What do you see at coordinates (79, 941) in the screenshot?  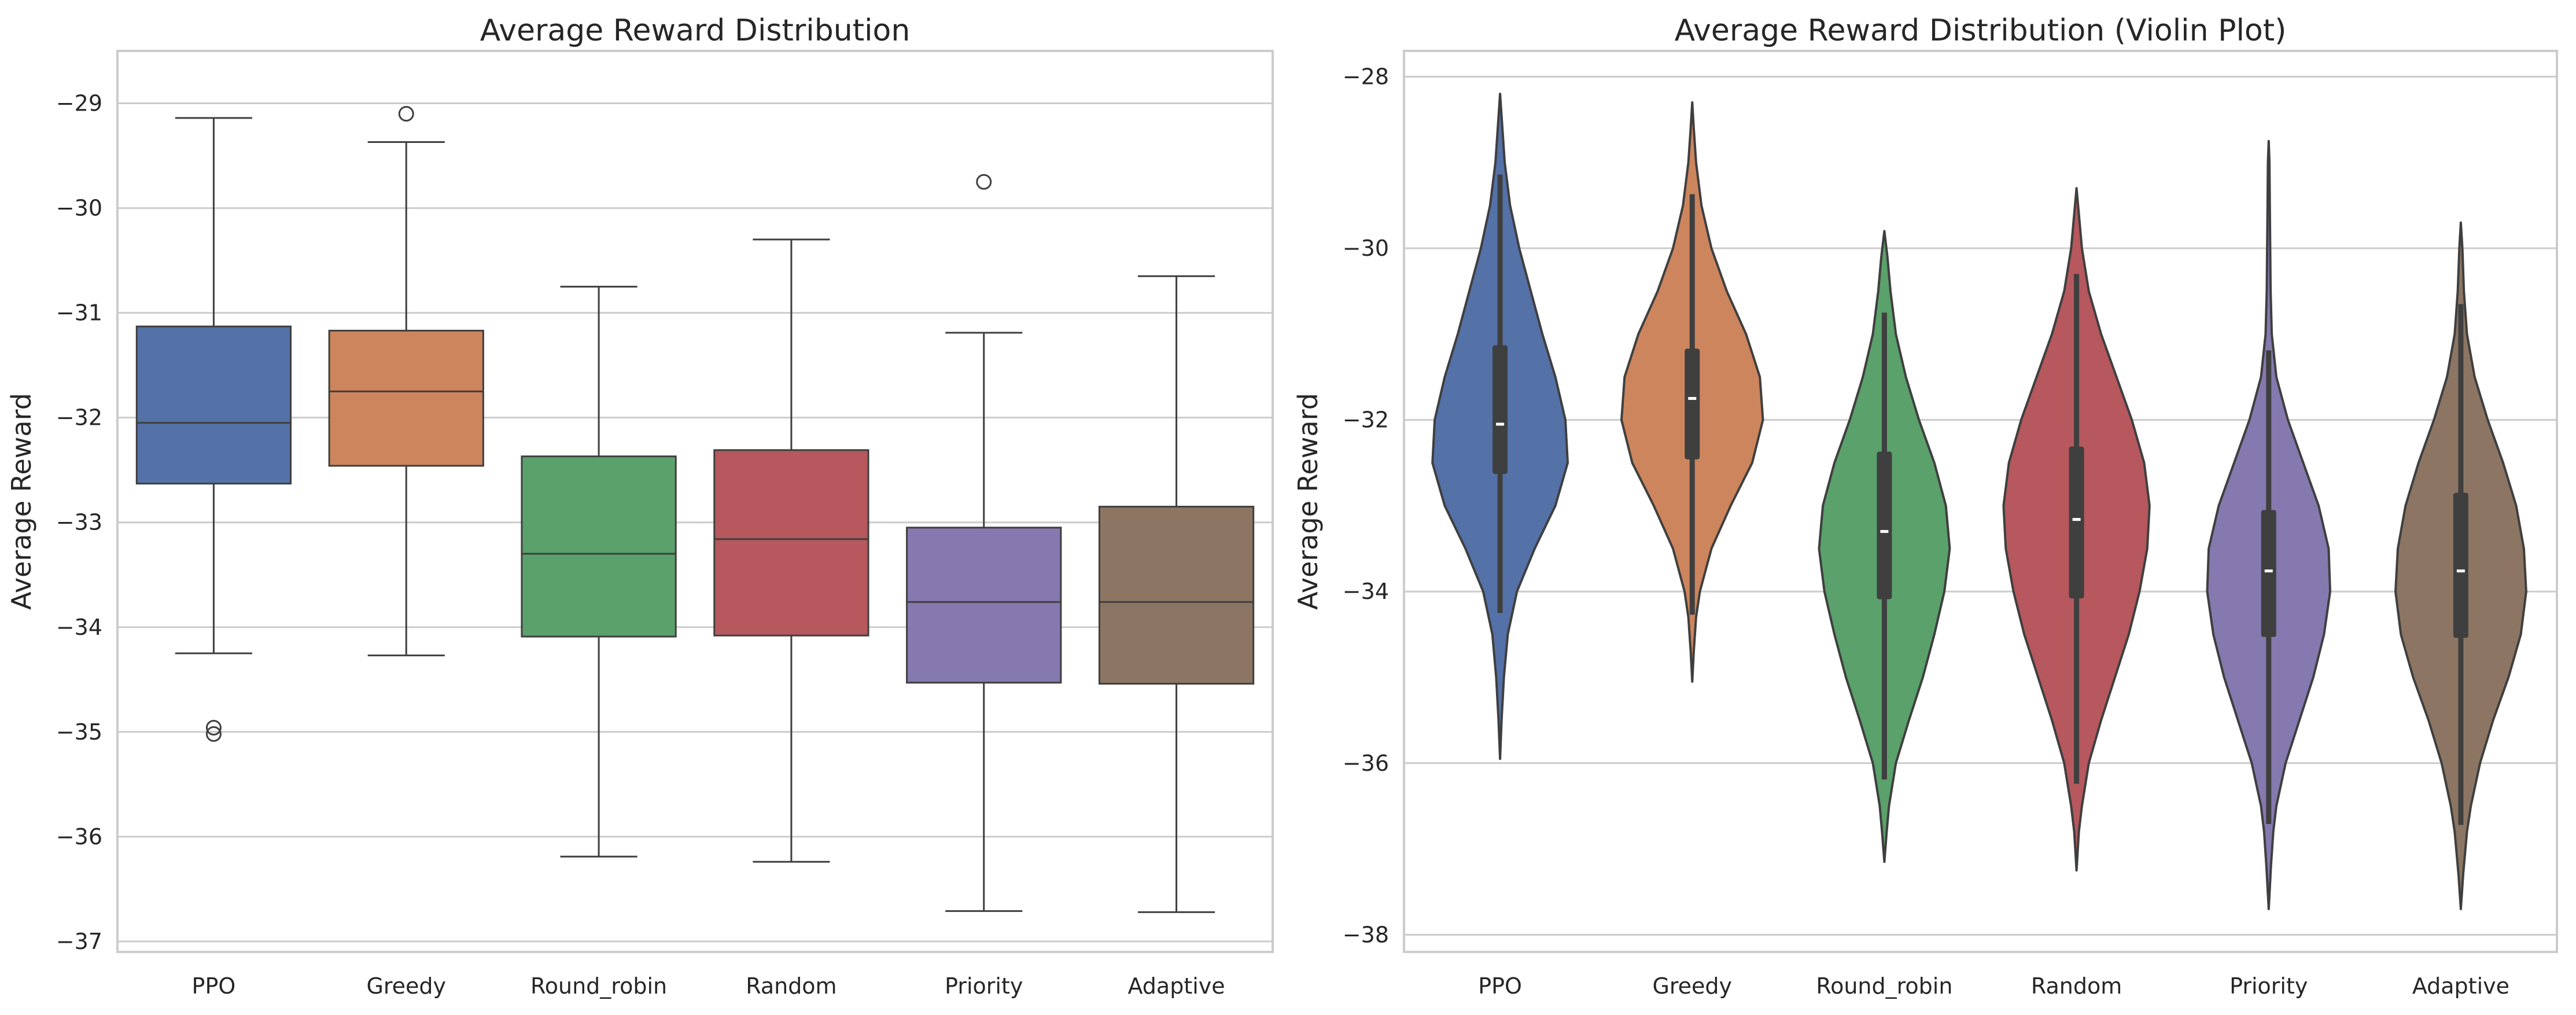 I see `y-tick-label: −37` at bounding box center [79, 941].